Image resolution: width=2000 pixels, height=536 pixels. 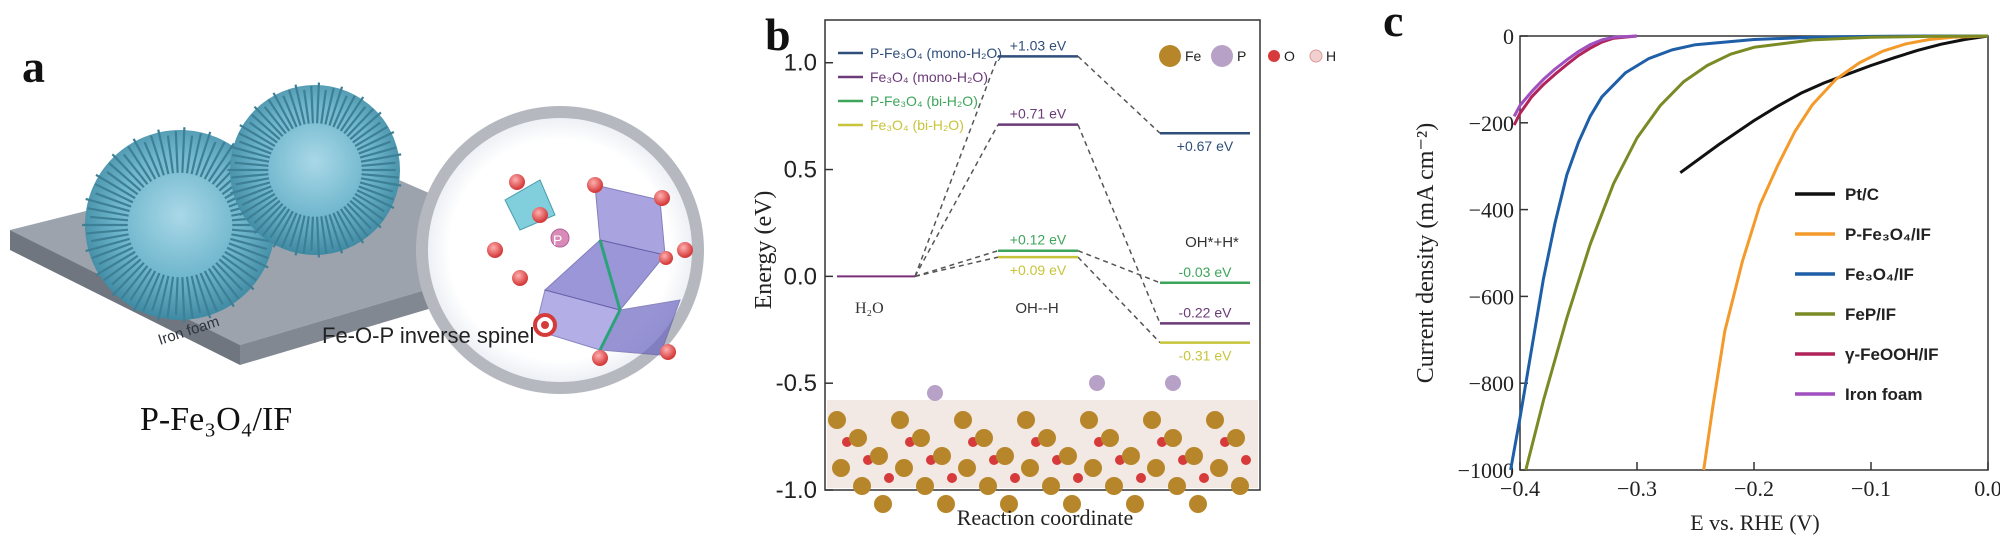 I want to click on phosphorus-atom-label: P, so click(x=557, y=240).